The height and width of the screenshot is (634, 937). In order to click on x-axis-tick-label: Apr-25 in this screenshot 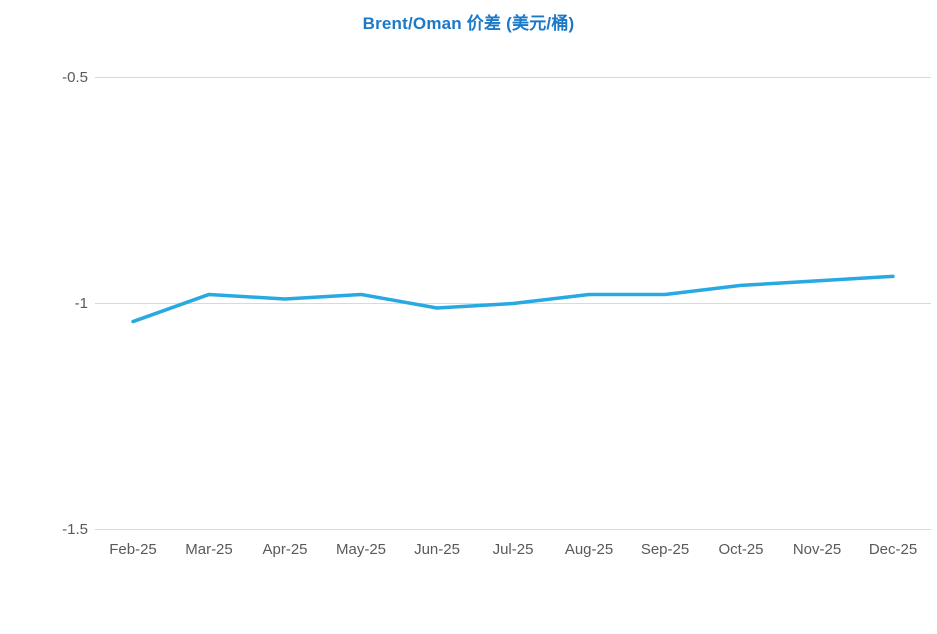, I will do `click(285, 549)`.